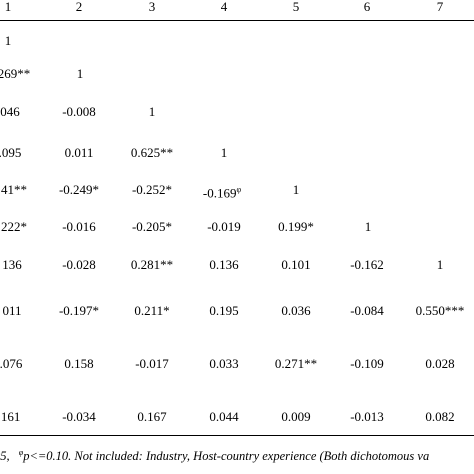  Describe the element at coordinates (79, 152) in the screenshot. I see `table-cell: 0.011` at that location.